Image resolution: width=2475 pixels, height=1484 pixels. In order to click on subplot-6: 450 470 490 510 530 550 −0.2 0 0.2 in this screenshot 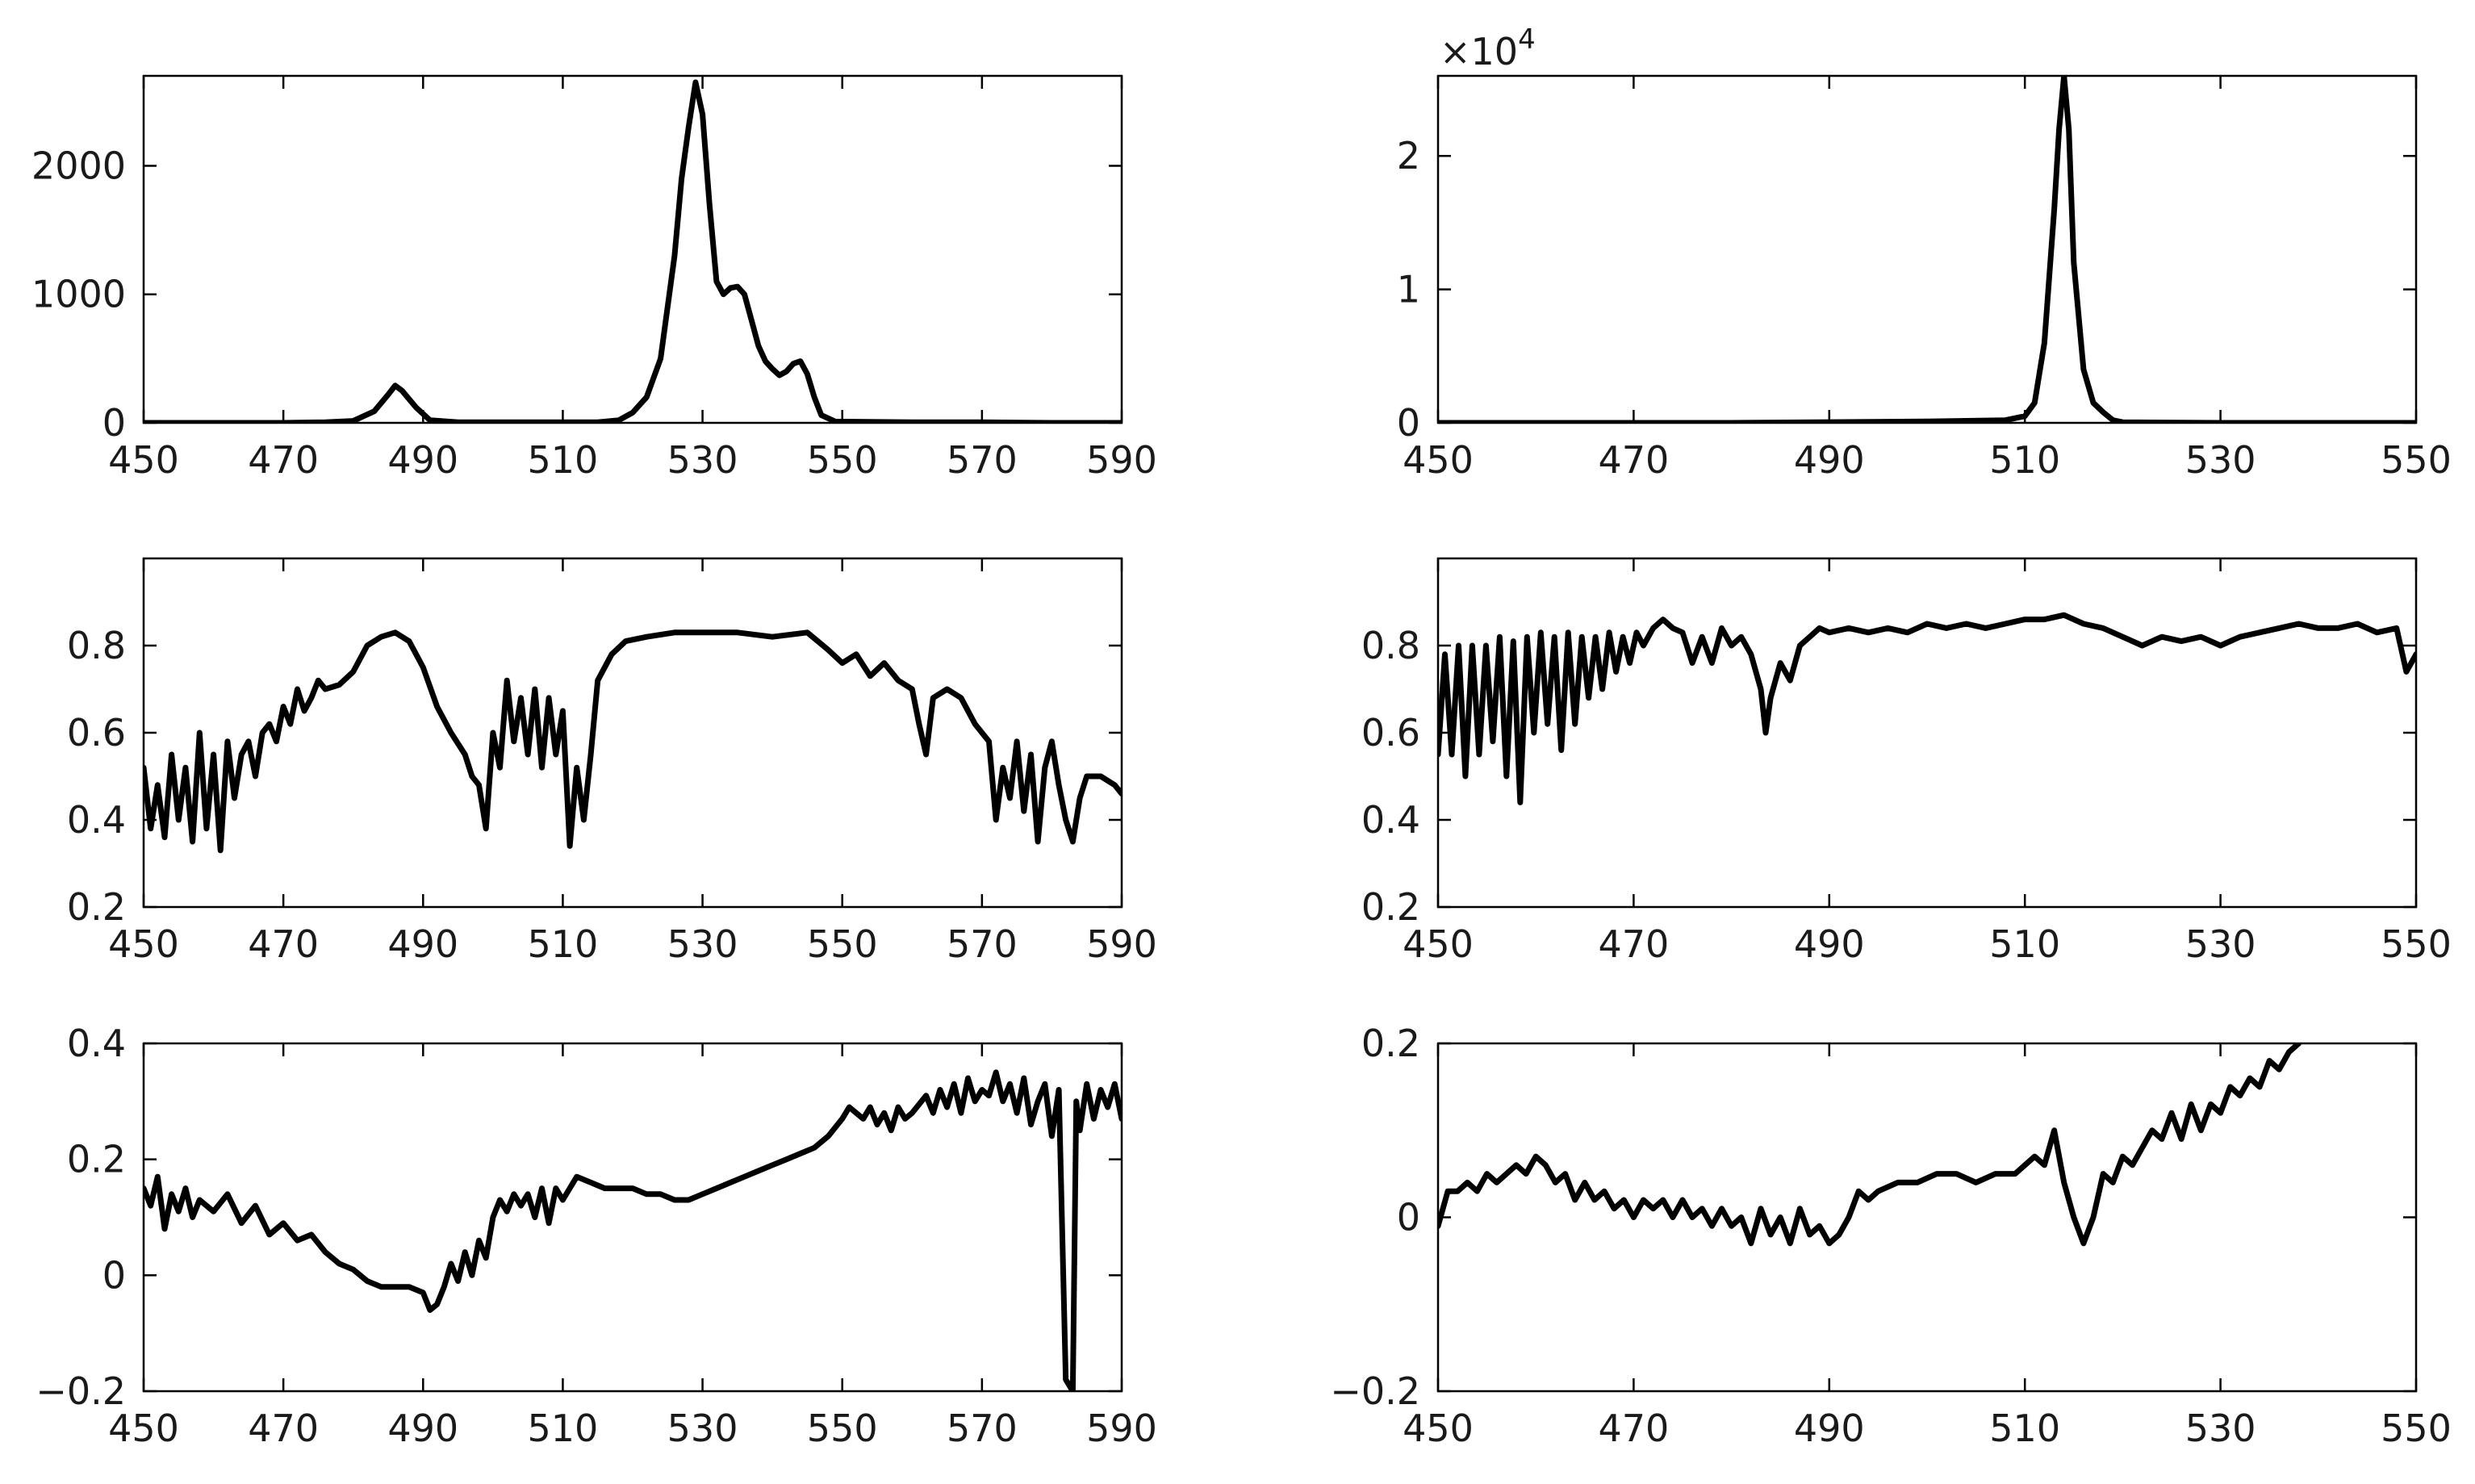, I will do `click(1891, 1236)`.